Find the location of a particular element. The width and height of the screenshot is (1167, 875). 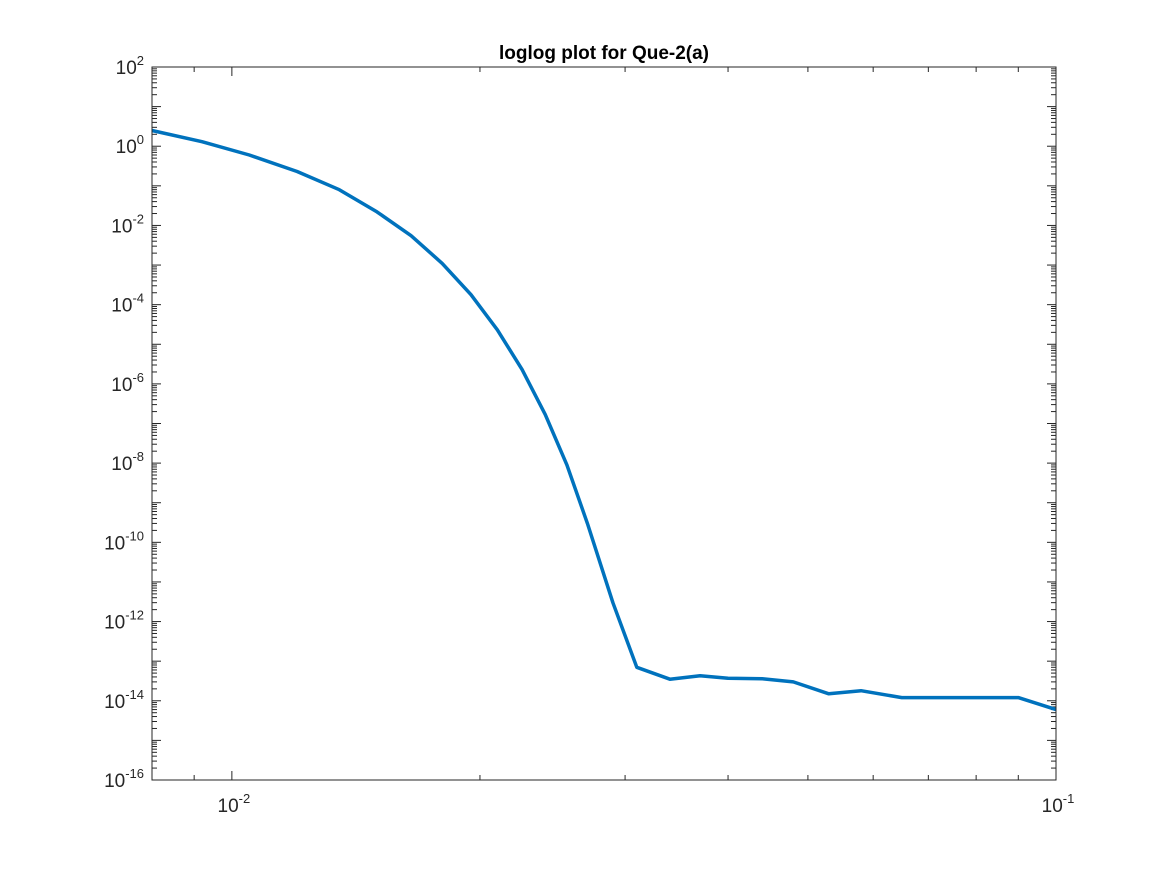

y-tick-label: 10⁻¹⁶ is located at coordinates (124, 779).